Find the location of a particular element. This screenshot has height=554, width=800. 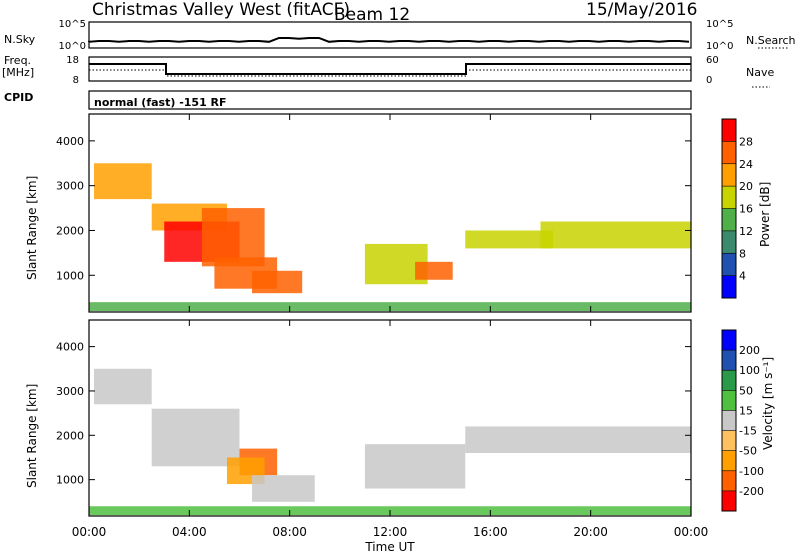

freq-tick-low: 8 is located at coordinates (76, 80).